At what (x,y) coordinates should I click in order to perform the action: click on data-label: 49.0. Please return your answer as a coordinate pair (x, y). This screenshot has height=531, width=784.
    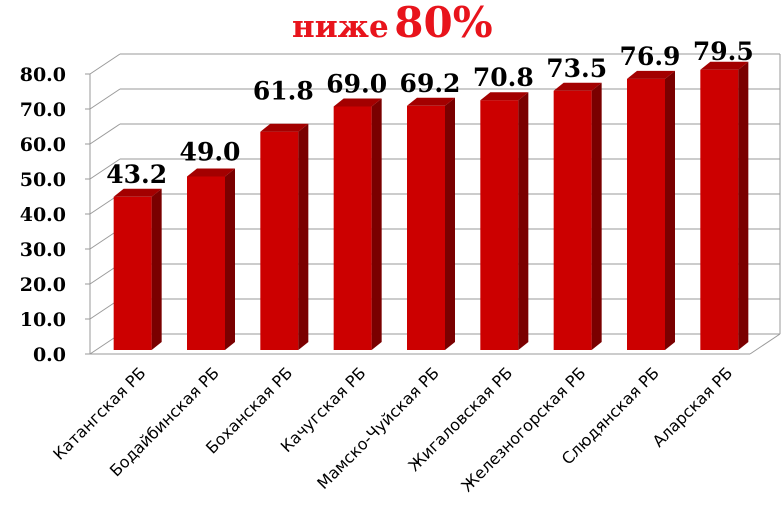
    Looking at the image, I should click on (210, 152).